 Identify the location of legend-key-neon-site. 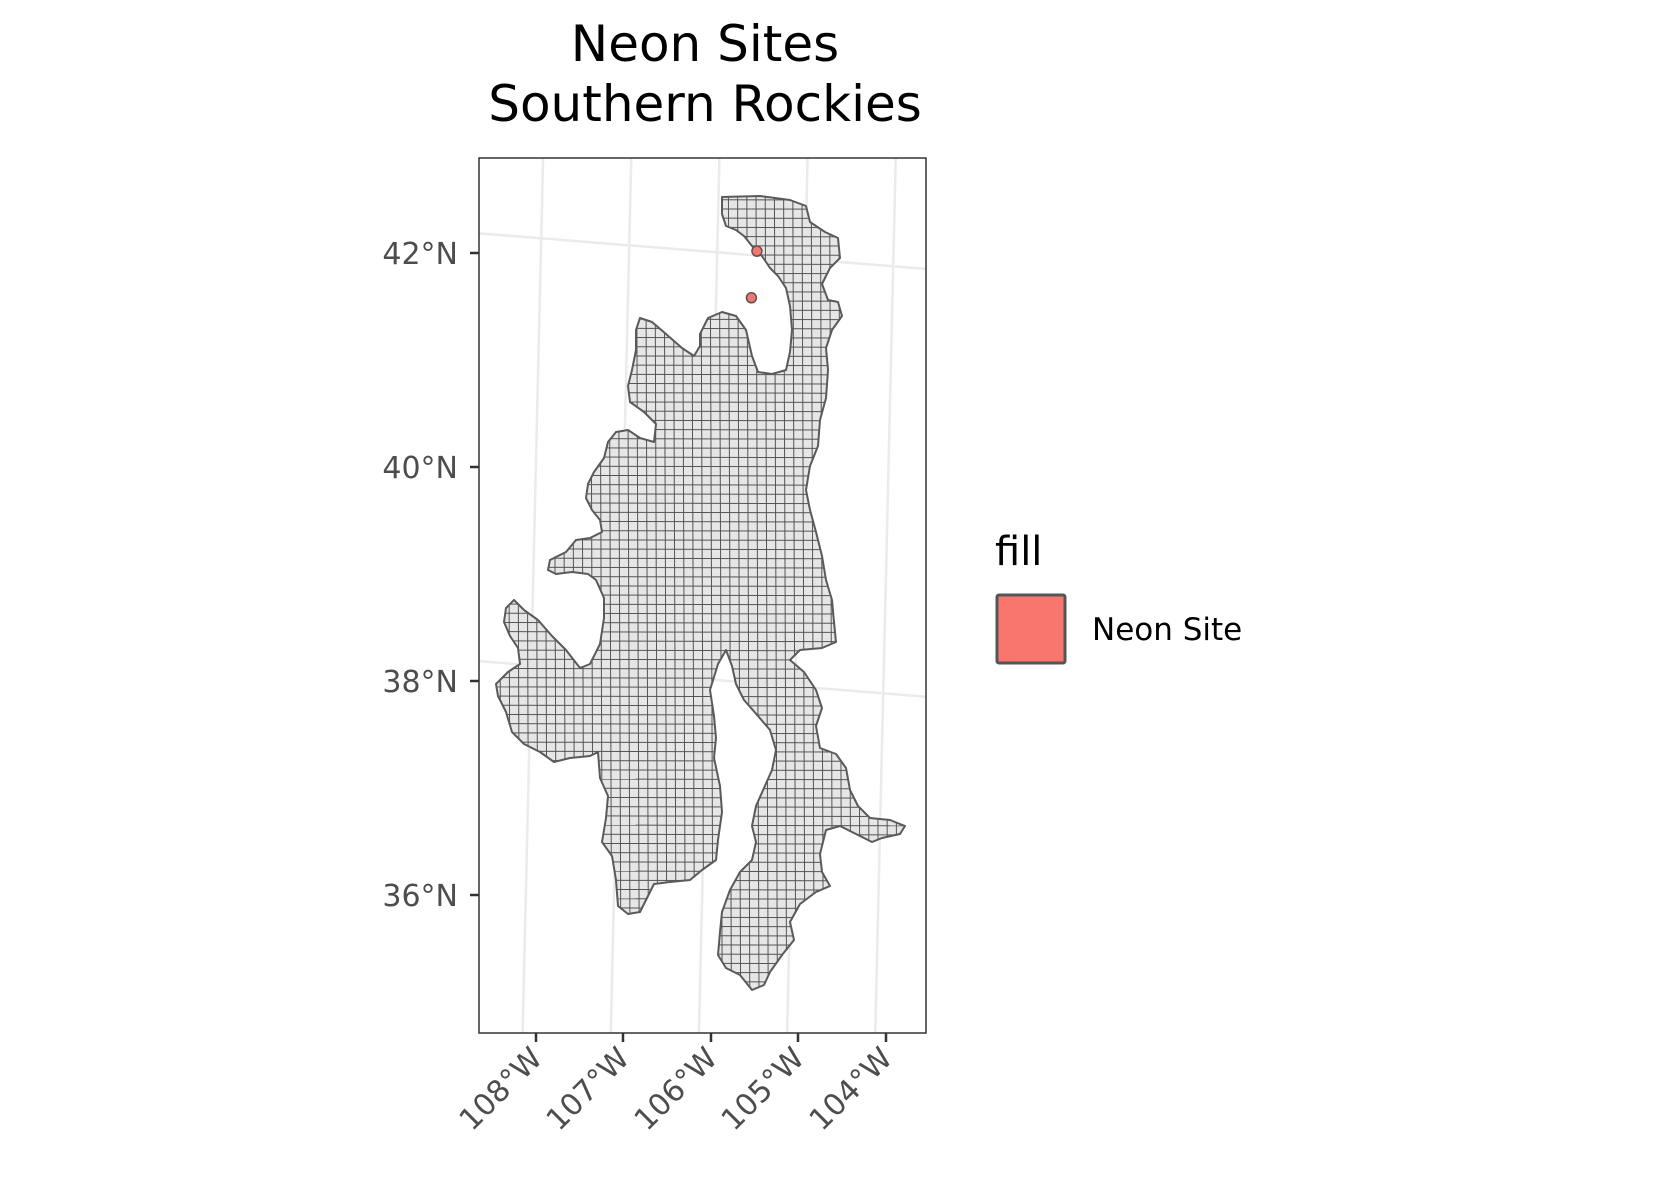
(1031, 629).